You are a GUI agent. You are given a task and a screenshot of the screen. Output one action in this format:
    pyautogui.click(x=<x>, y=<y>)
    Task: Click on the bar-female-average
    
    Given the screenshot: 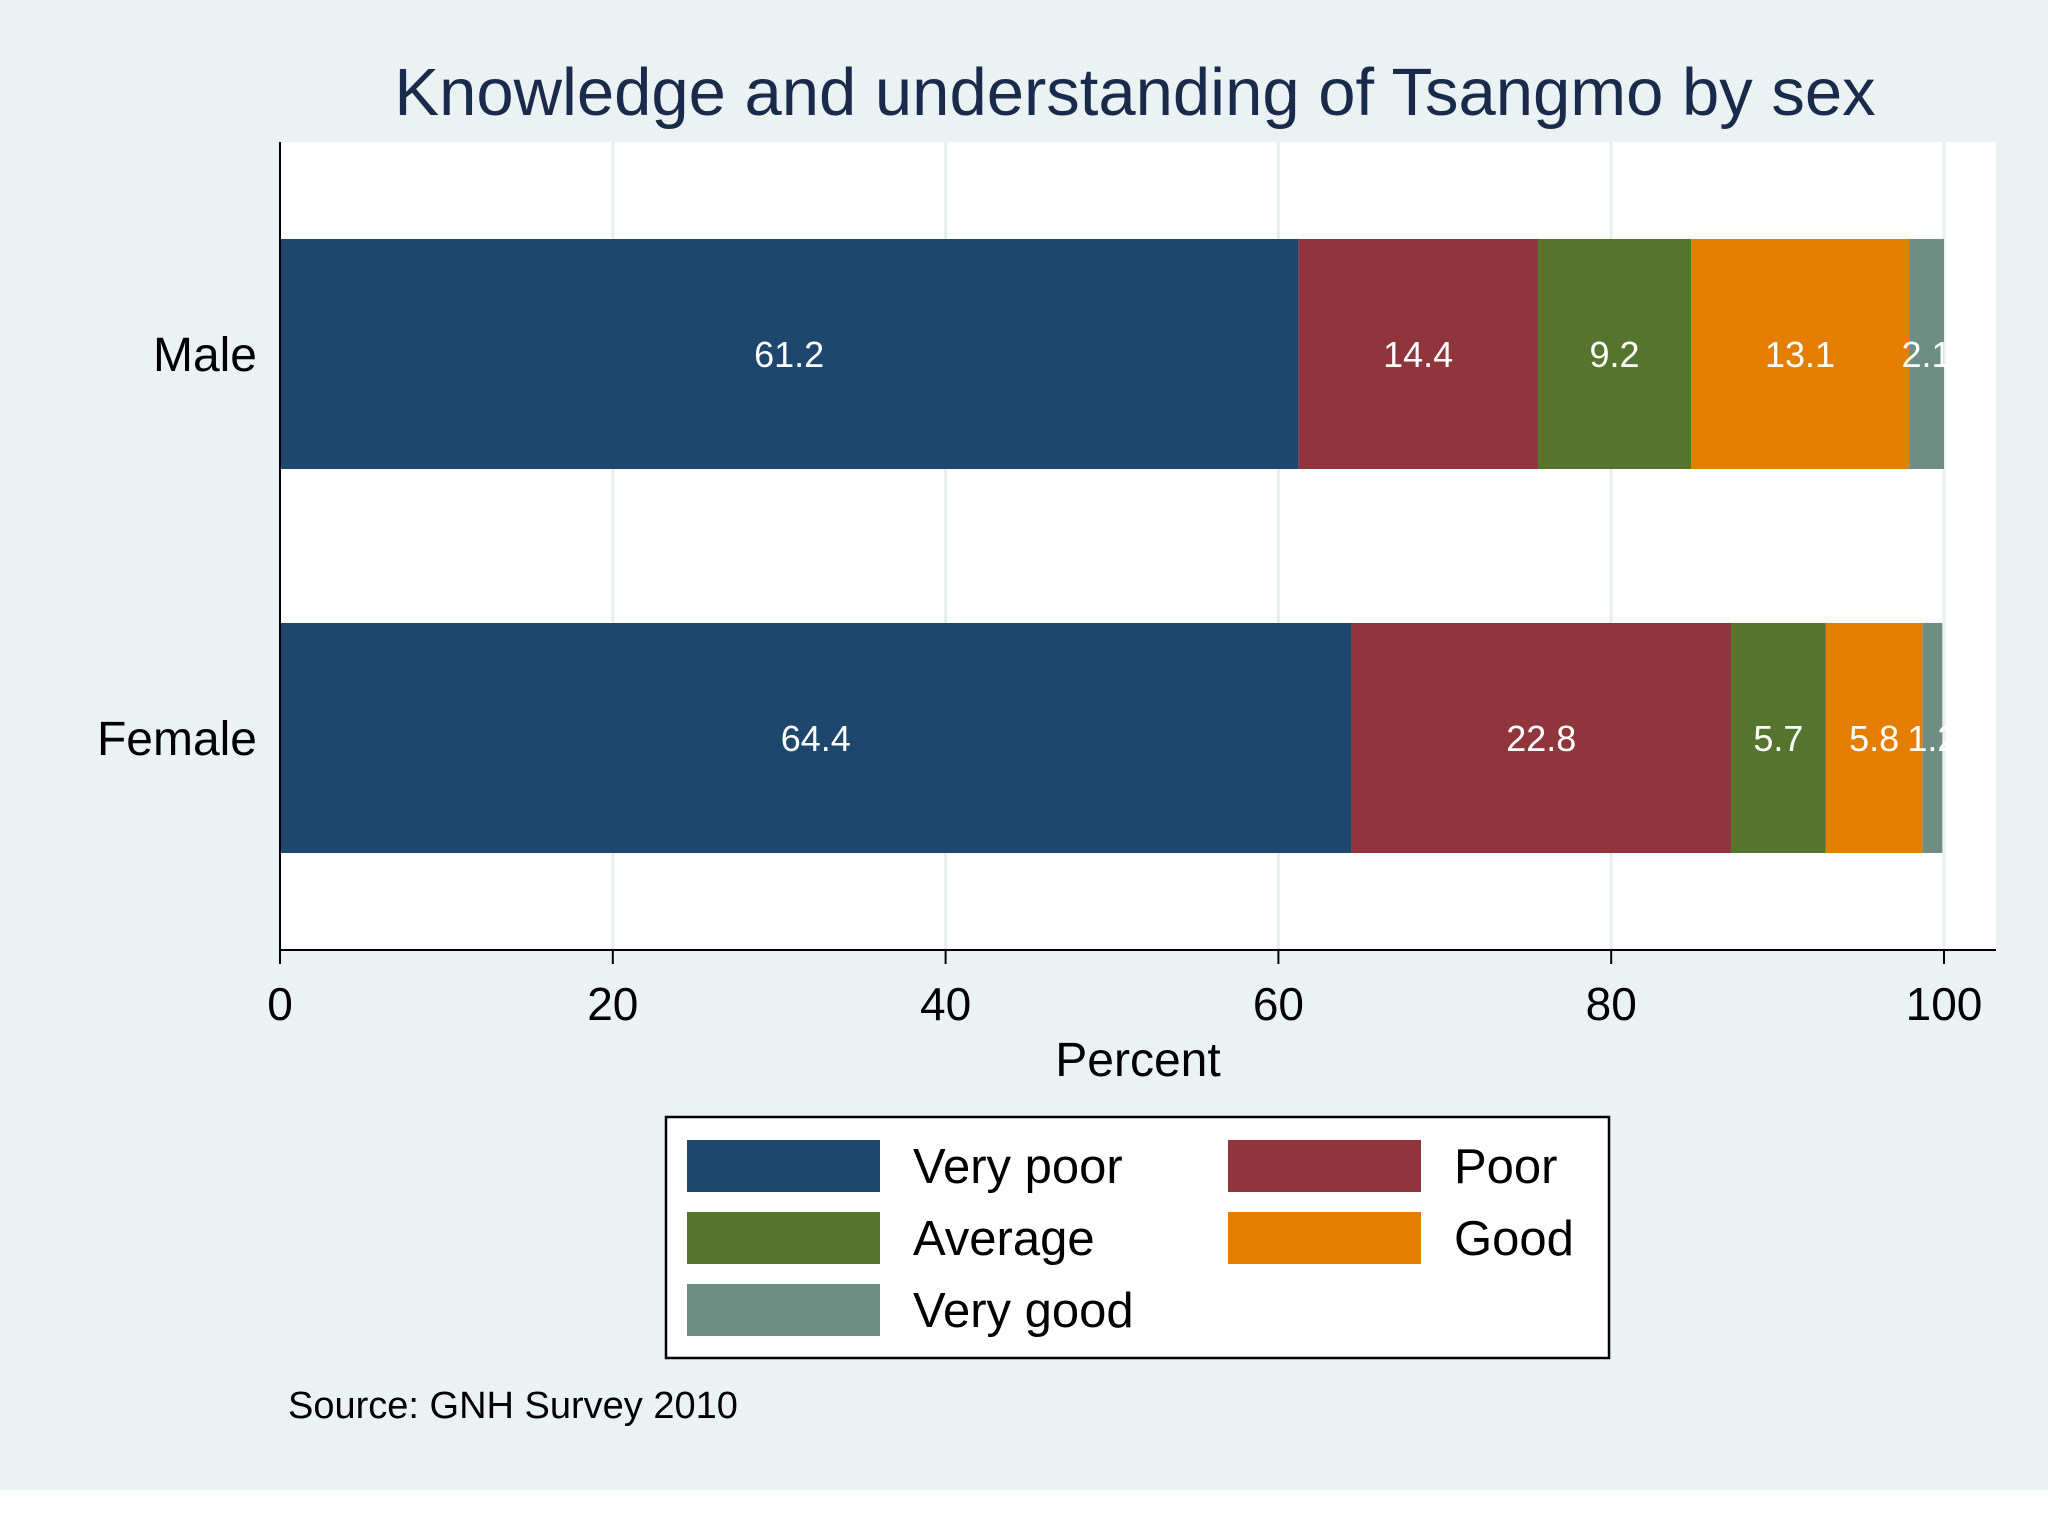 What is the action you would take?
    pyautogui.click(x=1778, y=738)
    